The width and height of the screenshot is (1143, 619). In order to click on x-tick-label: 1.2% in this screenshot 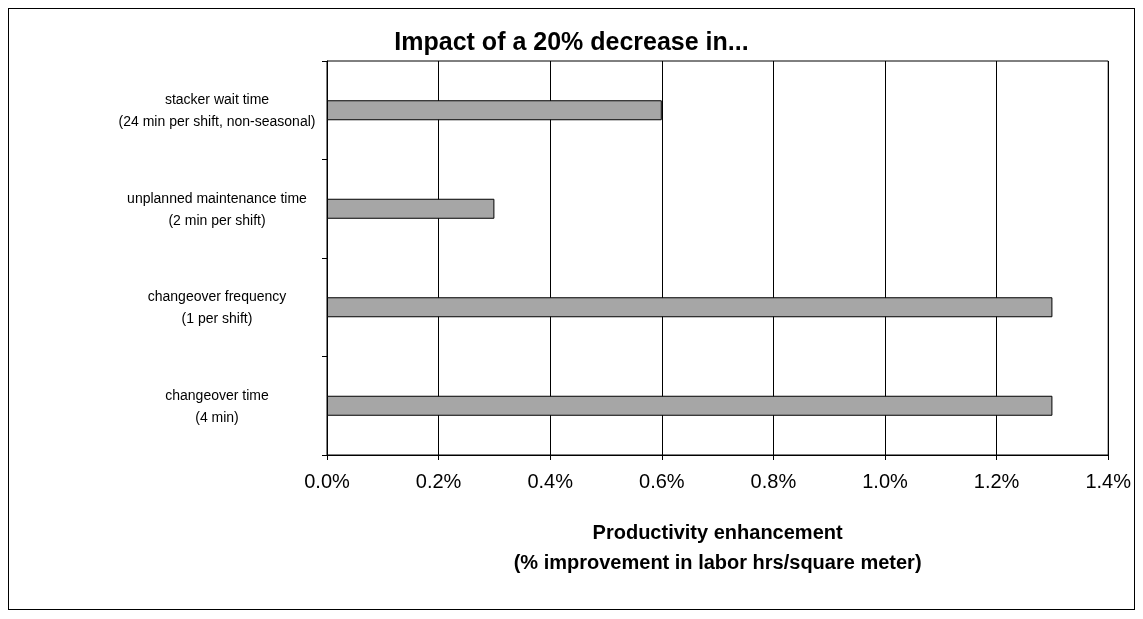, I will do `click(996, 481)`.